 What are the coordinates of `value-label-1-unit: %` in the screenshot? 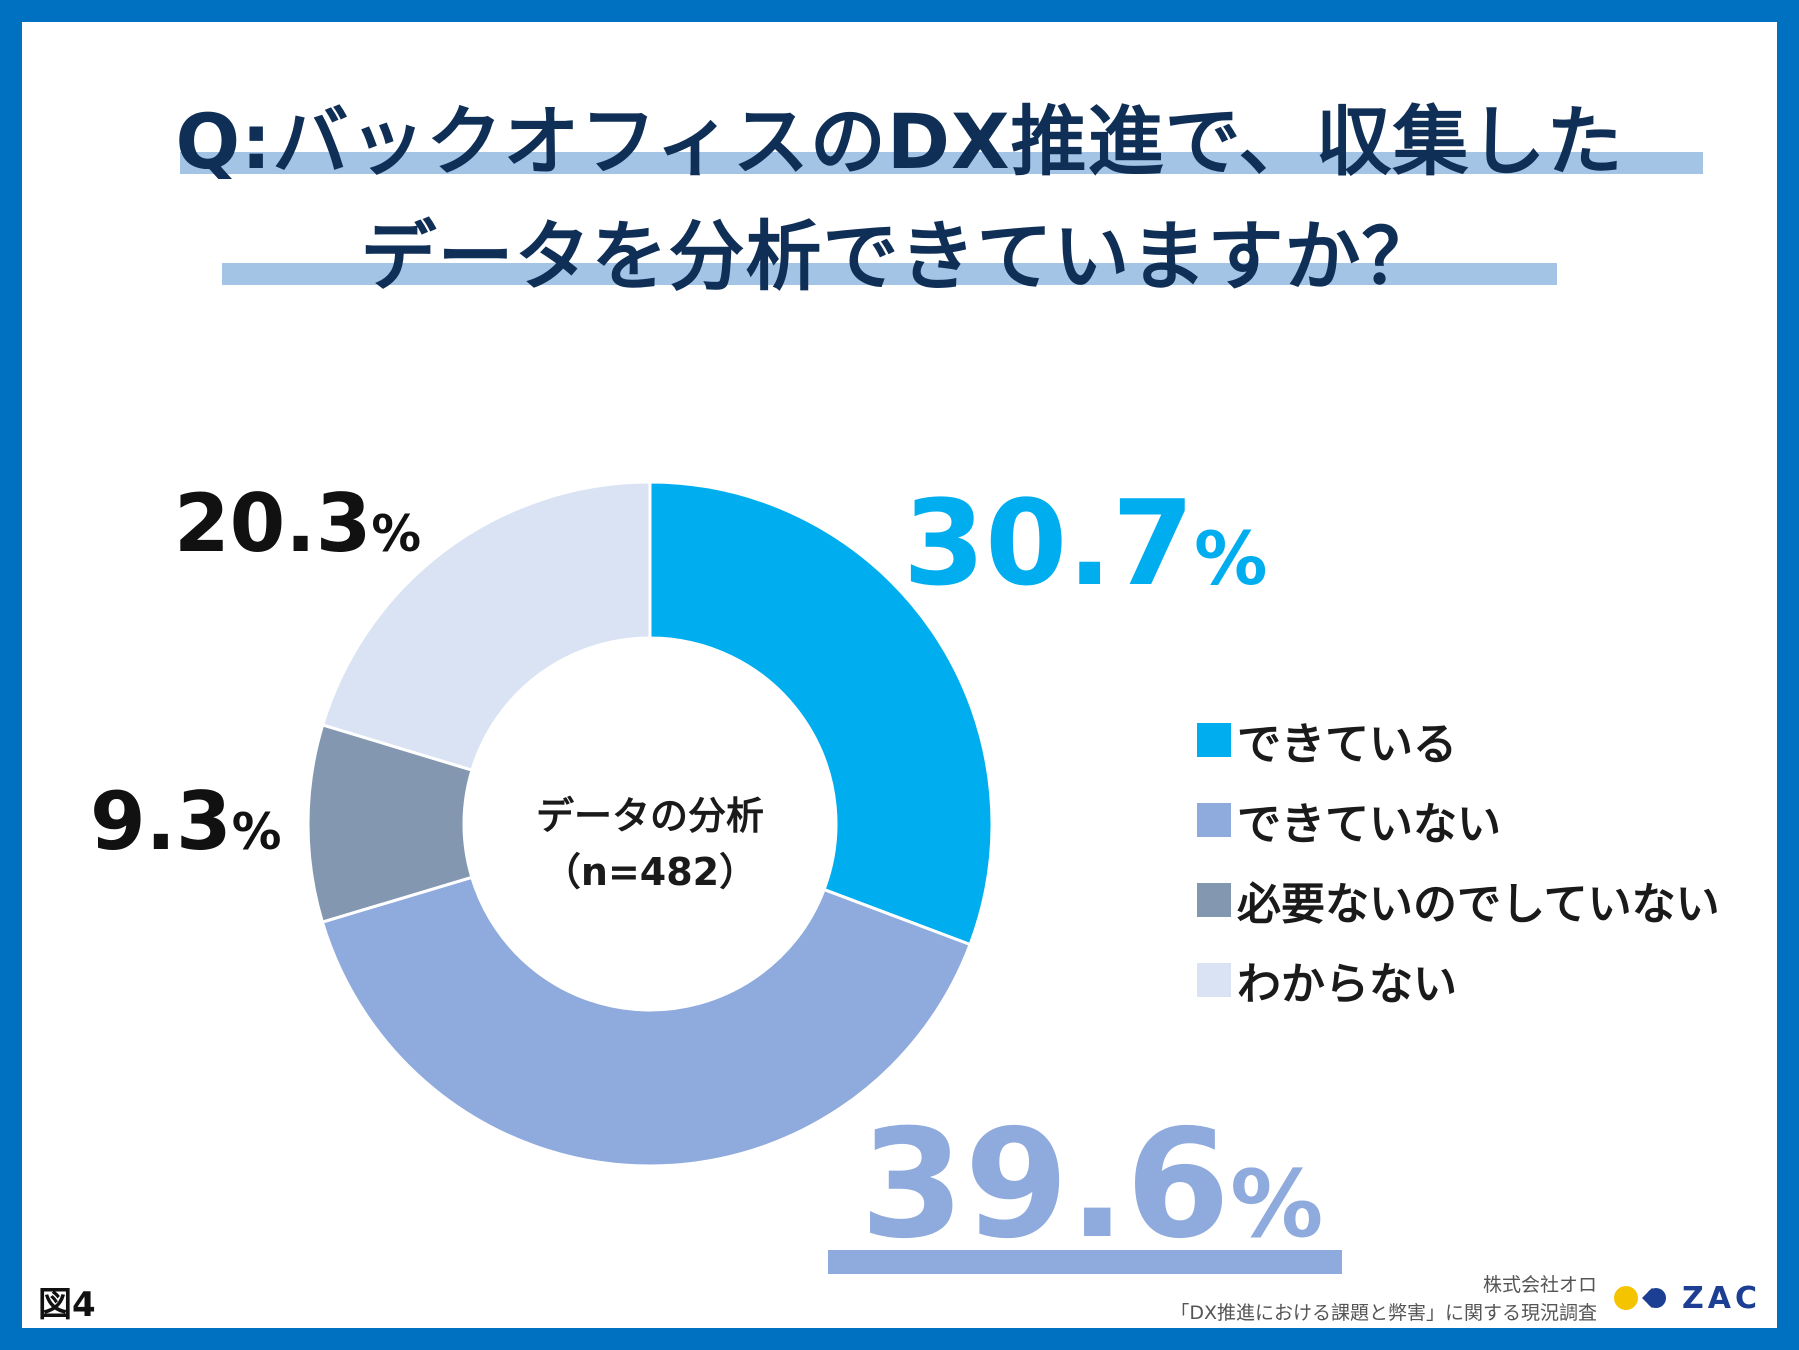 It's located at (1277, 1204).